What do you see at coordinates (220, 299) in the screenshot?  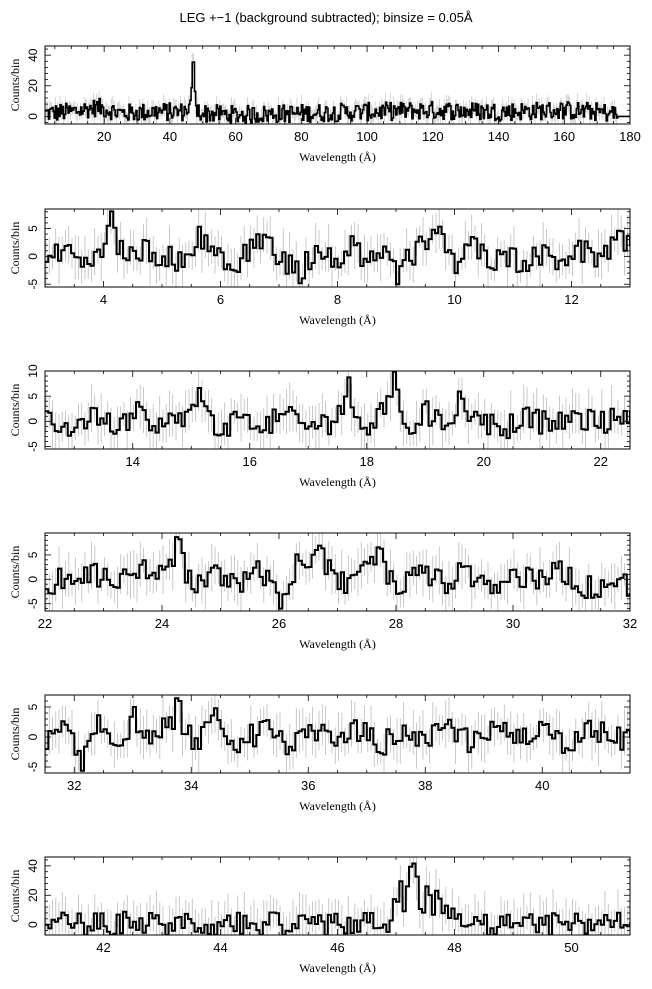 I see `x-tick-label: 6` at bounding box center [220, 299].